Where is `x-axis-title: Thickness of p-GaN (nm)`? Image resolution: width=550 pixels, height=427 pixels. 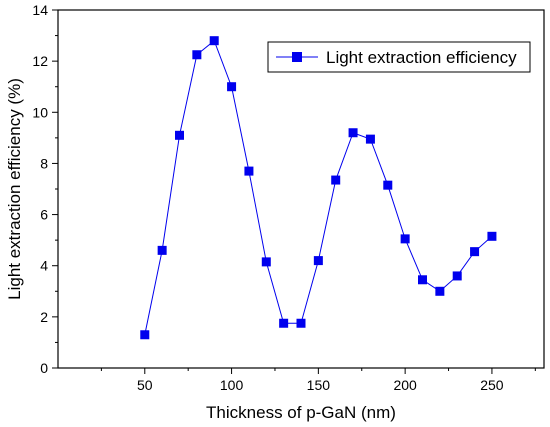
x-axis-title: Thickness of p-GaN (nm) is located at coordinates (301, 412).